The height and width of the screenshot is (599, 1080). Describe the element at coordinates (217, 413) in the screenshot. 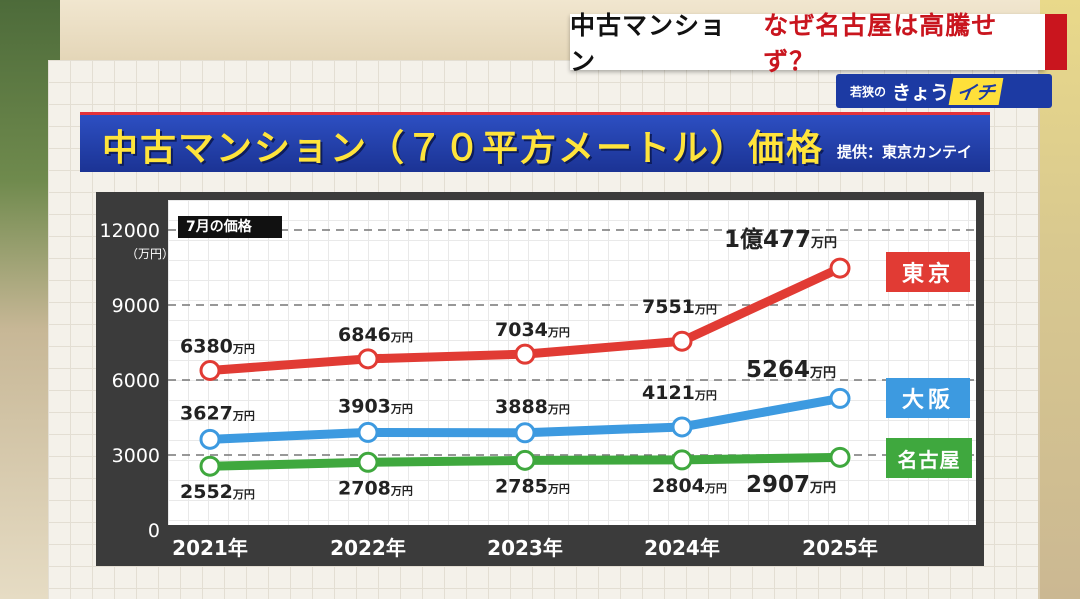

I see `data-label: 3627万円` at that location.